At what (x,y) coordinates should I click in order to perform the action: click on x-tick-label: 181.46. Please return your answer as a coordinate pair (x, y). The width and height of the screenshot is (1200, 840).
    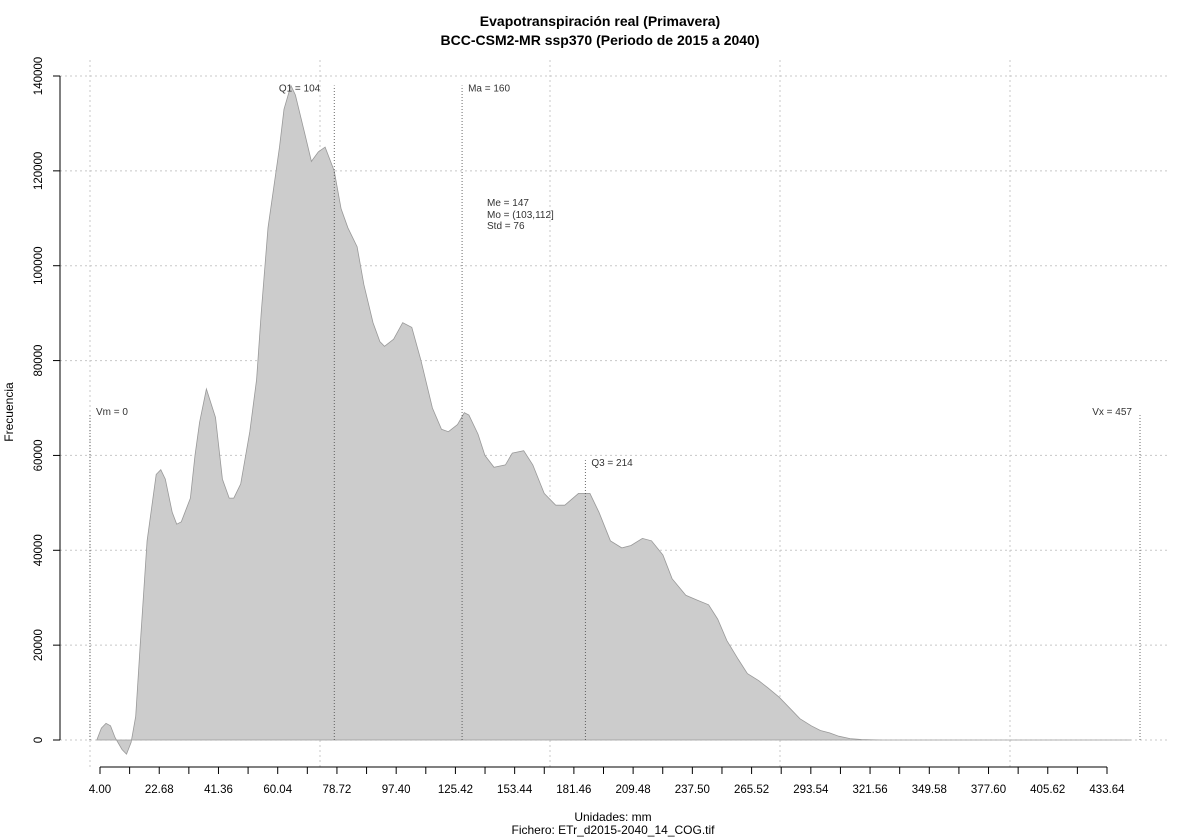
    Looking at the image, I should click on (573, 790).